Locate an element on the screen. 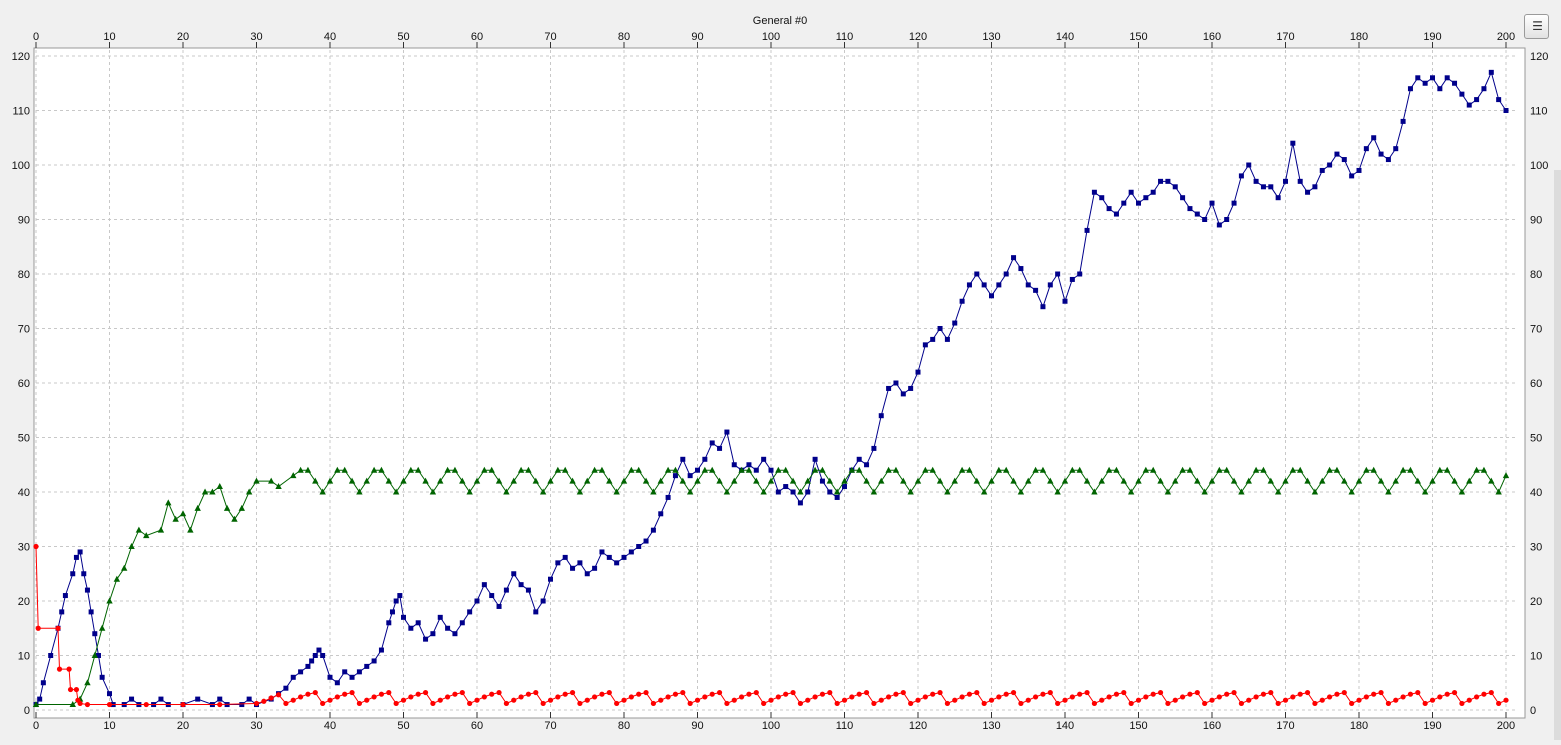  y-tick-label-right: 80 is located at coordinates (1536, 275).